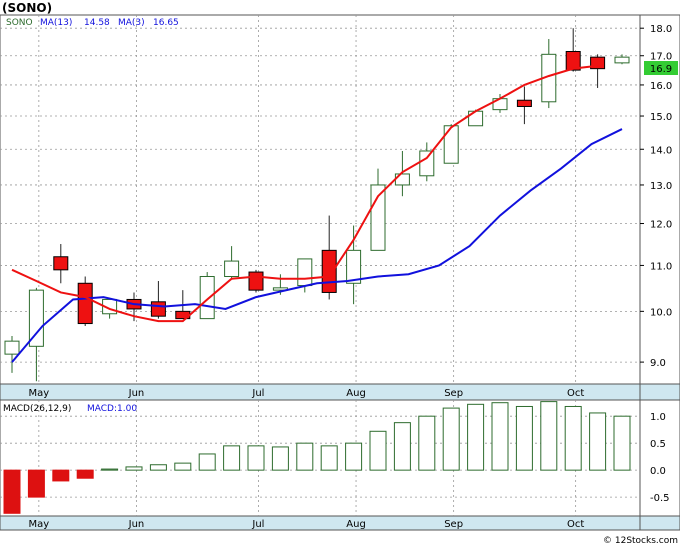 The height and width of the screenshot is (546, 680). I want to click on price-tick-label: 18.0, so click(661, 29).